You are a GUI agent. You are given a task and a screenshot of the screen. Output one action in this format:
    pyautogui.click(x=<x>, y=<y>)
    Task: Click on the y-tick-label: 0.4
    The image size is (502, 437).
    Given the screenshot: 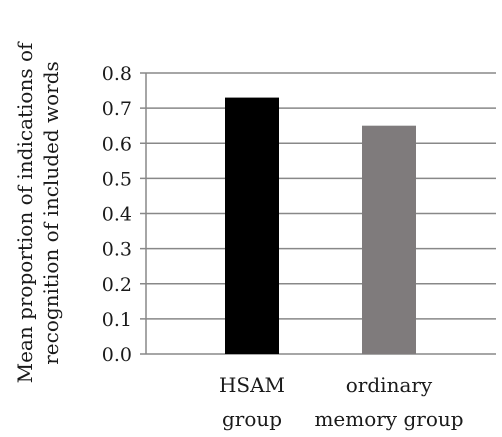 What is the action you would take?
    pyautogui.click(x=117, y=215)
    